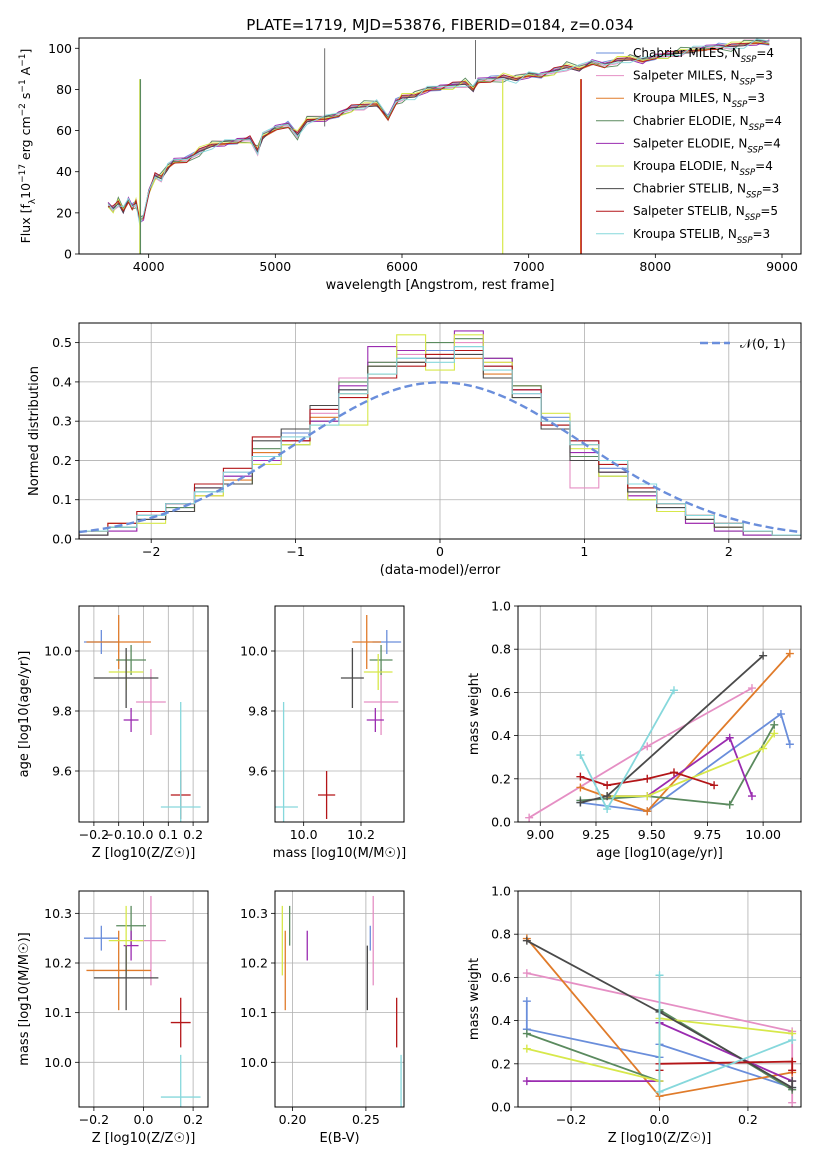 This screenshot has height=1170, width=819. I want to click on legend-entry: Kroupa STELIB, NSSP=3, so click(701, 236).